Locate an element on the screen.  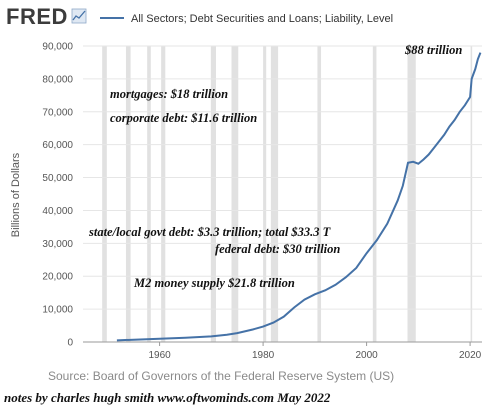
x-tick-label: 2000 is located at coordinates (366, 355).